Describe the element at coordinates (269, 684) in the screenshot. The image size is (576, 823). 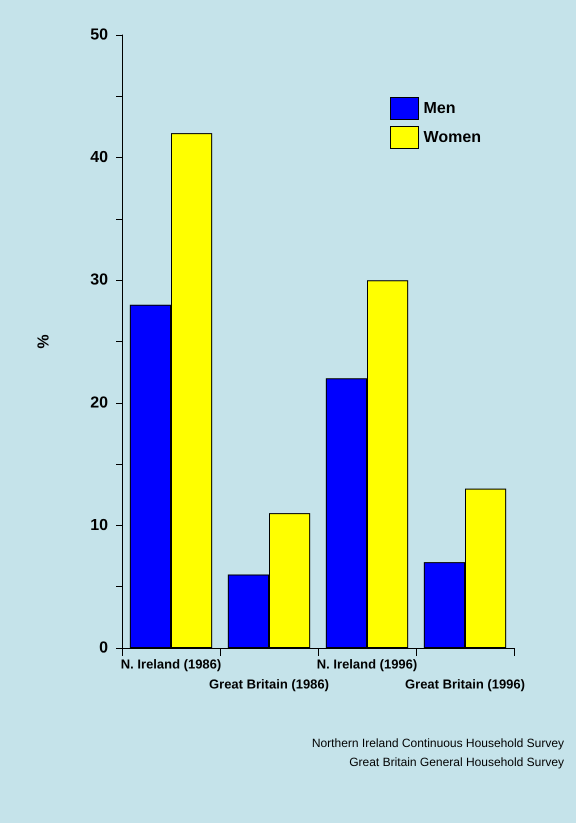
I see `x-tick-label: Great Britain (1986)` at that location.